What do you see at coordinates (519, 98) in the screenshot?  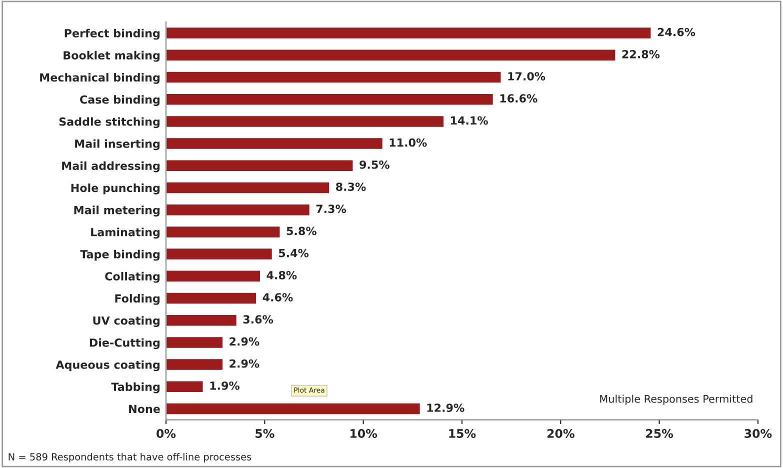 I see `data-label: 16.6%` at bounding box center [519, 98].